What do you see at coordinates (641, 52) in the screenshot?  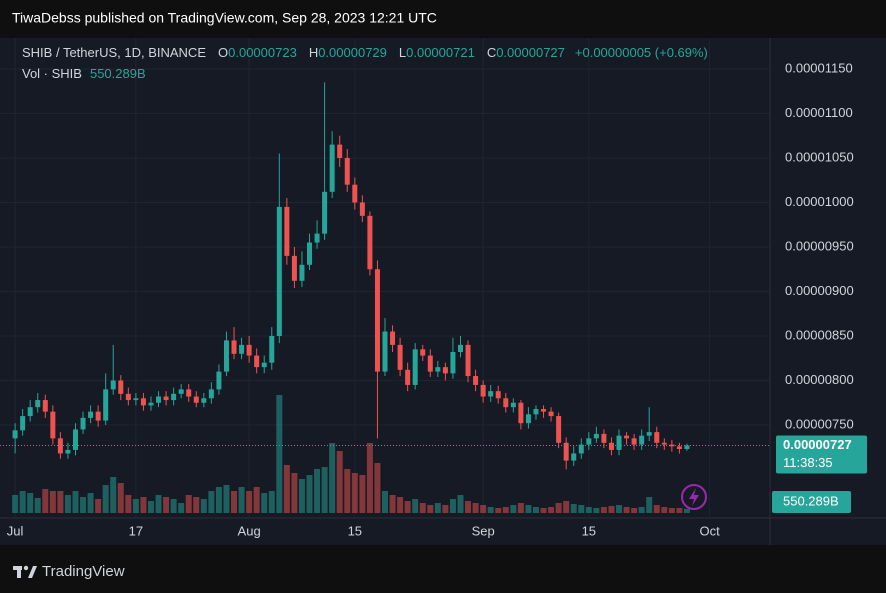 I see `change-value: +0.00000005 (+0.69%)` at bounding box center [641, 52].